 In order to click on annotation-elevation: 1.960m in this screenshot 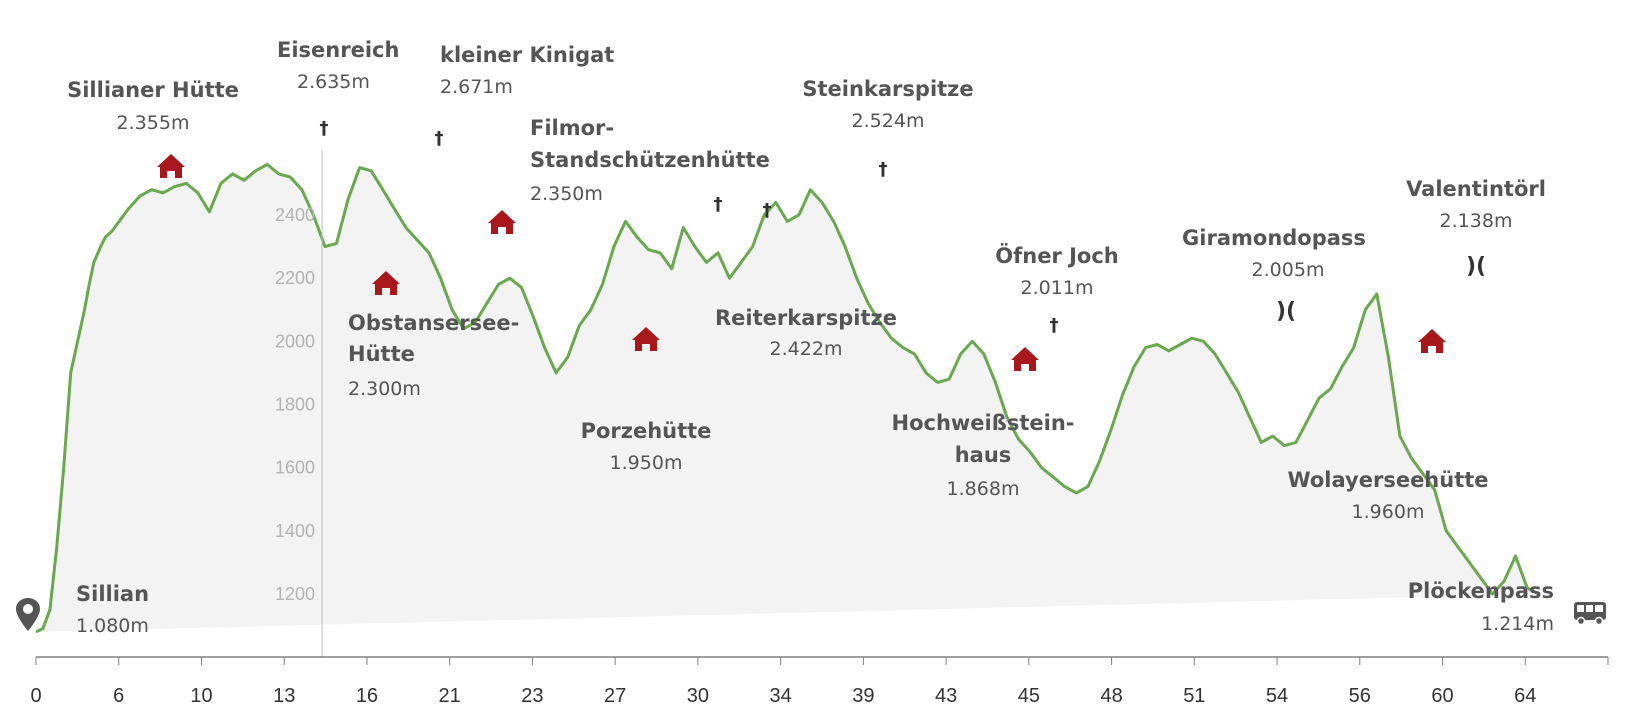, I will do `click(1388, 512)`.